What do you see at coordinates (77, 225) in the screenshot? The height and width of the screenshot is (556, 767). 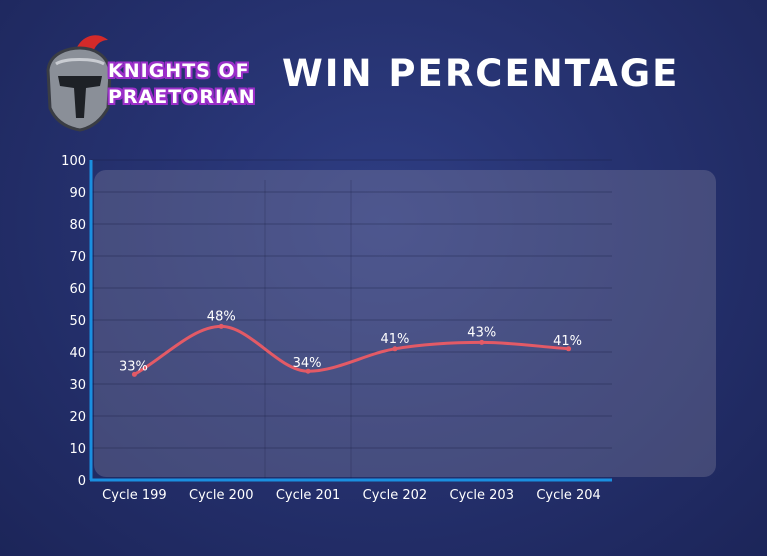 I see `y-tick-label: 80` at bounding box center [77, 225].